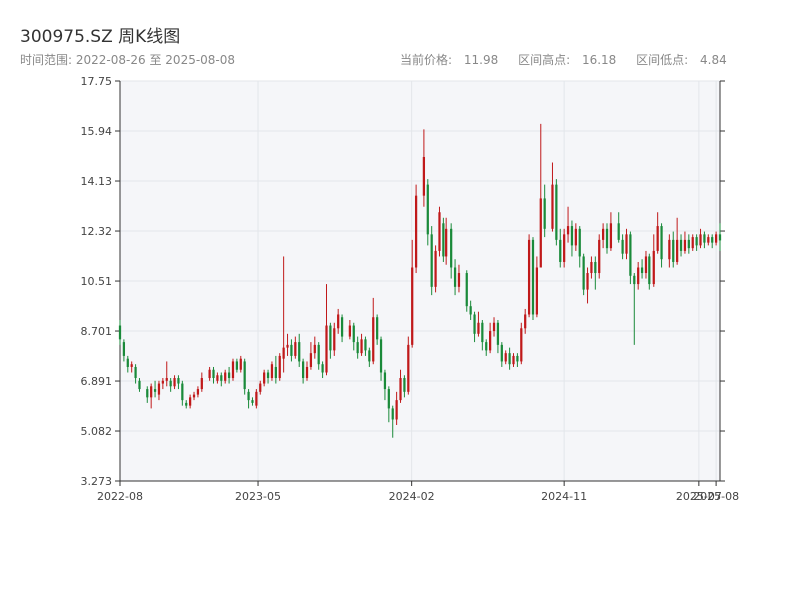 The width and height of the screenshot is (800, 600). Describe the element at coordinates (97, 181) in the screenshot. I see `y-tick-label: 14.13` at that location.